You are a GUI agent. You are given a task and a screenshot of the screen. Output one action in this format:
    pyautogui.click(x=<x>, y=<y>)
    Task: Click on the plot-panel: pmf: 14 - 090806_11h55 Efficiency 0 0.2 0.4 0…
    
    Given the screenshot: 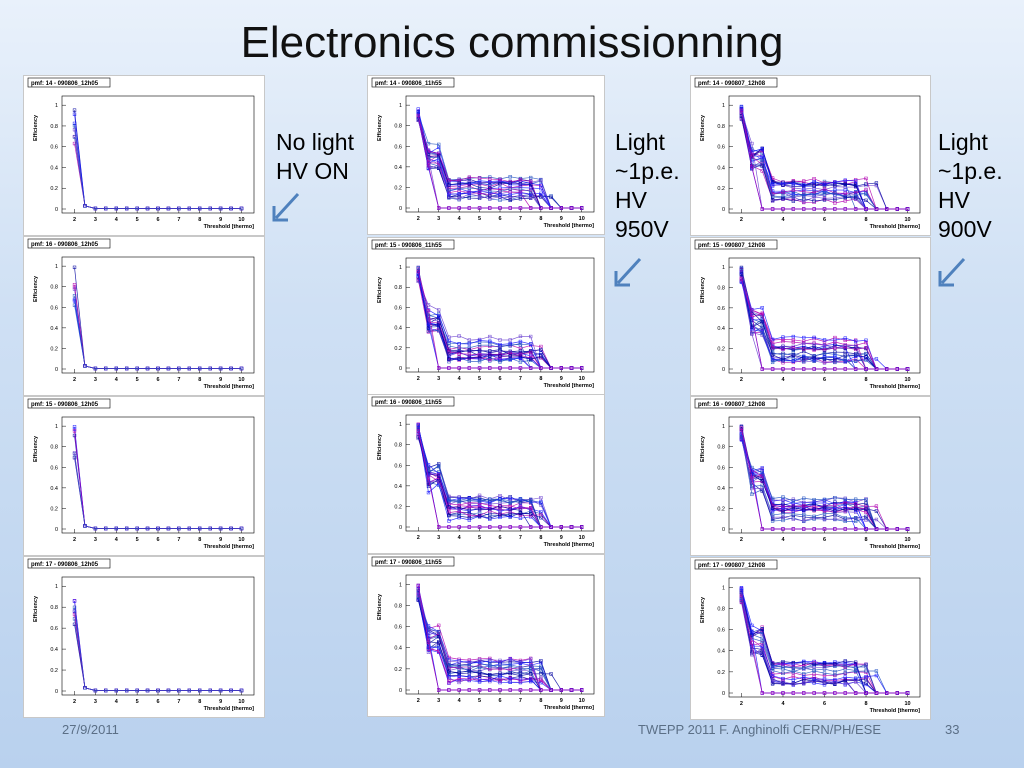 What is the action you would take?
    pyautogui.click(x=486, y=155)
    